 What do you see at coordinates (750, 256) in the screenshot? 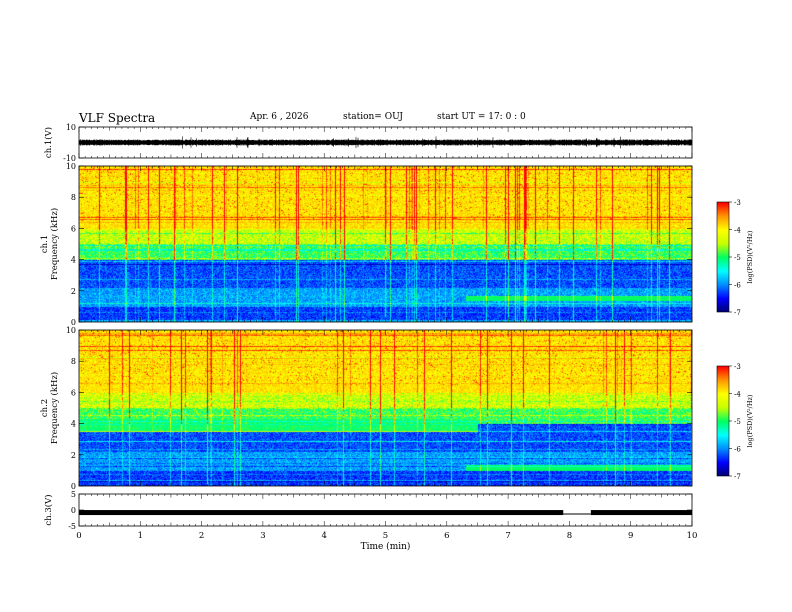
I see `ch1-colorbar-label: log(PSD)(V²/Hz)` at bounding box center [750, 256].